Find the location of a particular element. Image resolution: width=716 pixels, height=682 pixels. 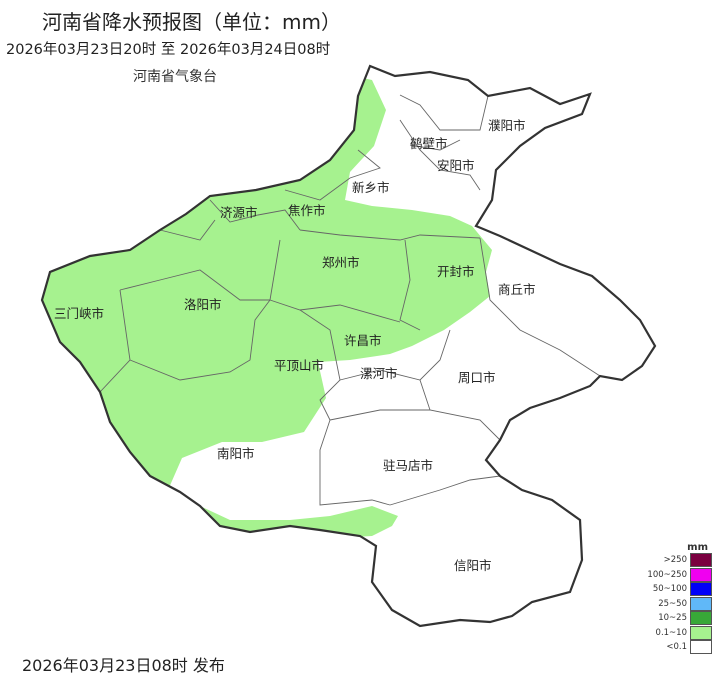

city-label: 许昌市 is located at coordinates (363, 340).